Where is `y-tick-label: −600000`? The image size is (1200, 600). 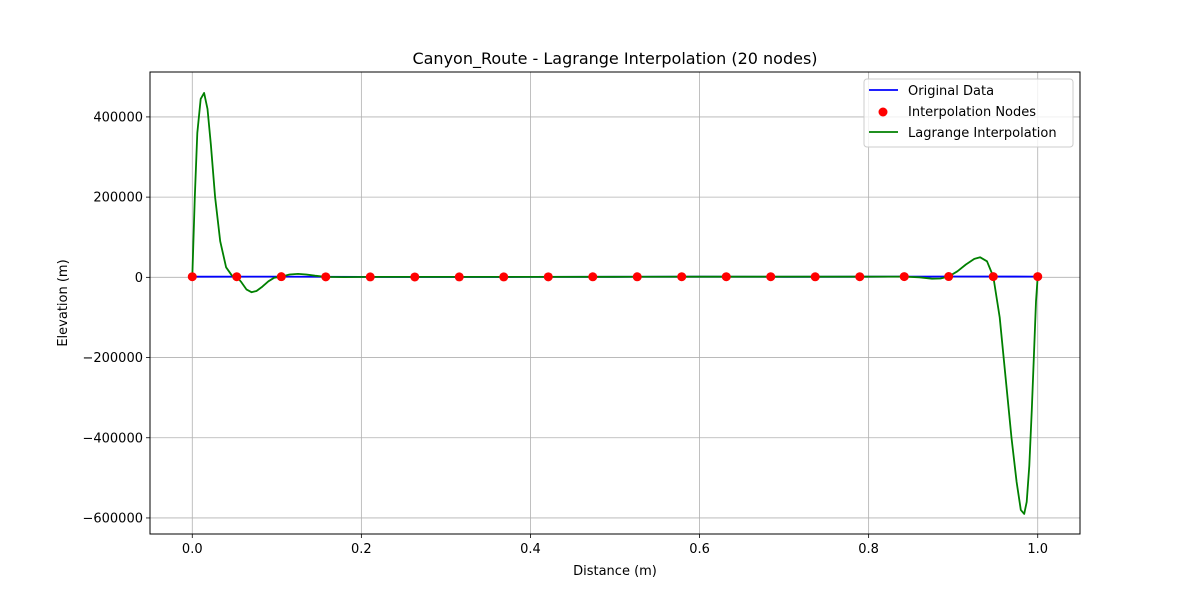
y-tick-label: −600000 is located at coordinates (112, 518).